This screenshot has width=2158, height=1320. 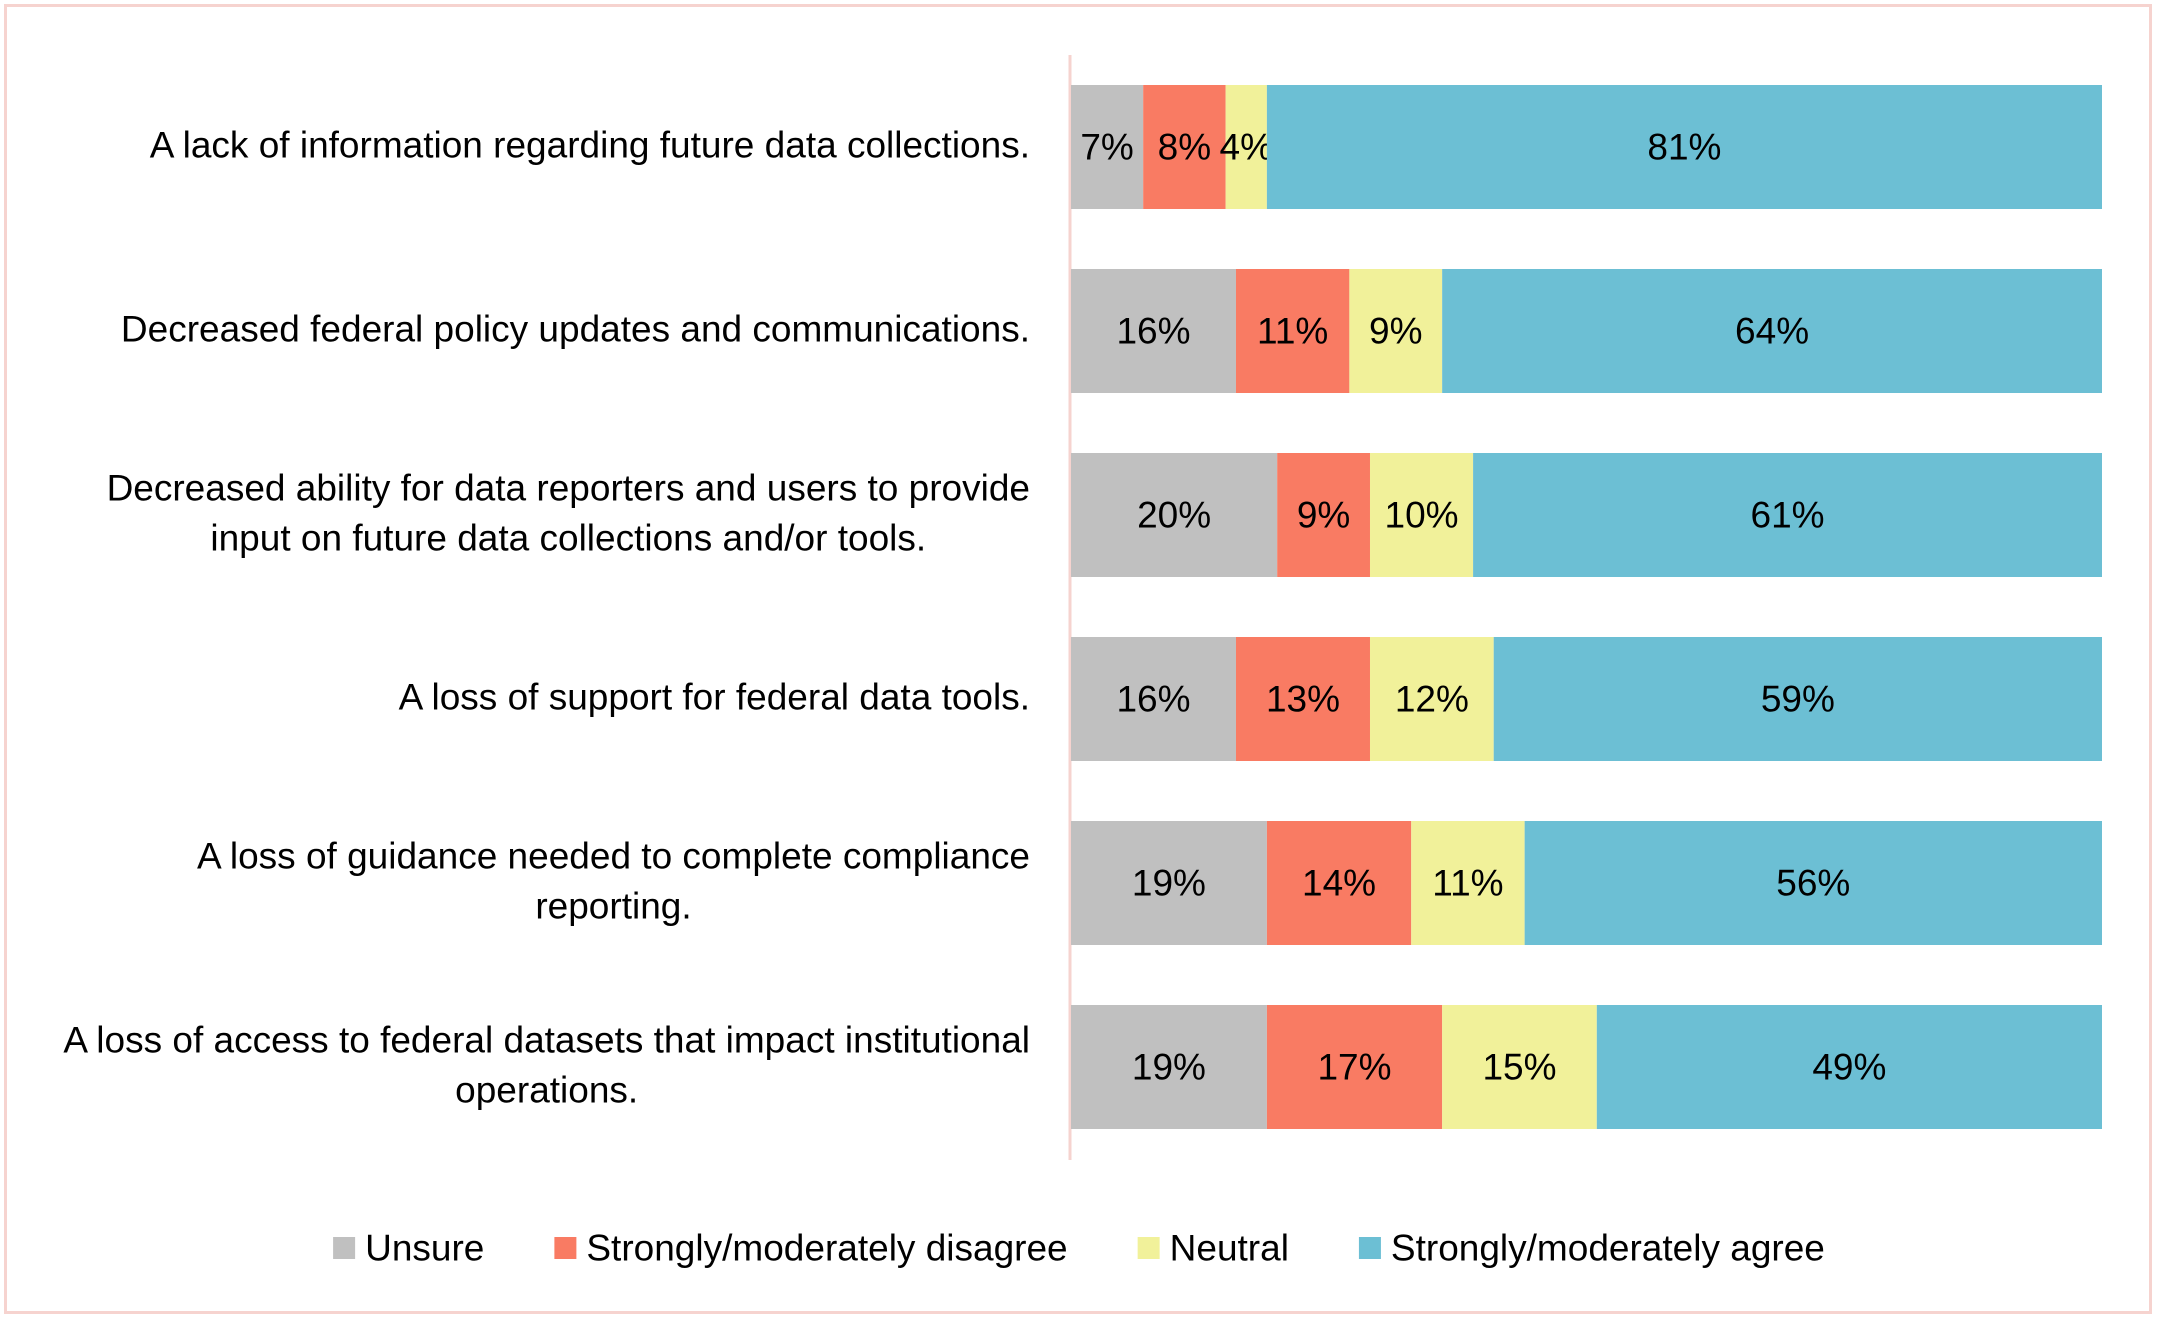 I want to click on data-label: 14%, so click(x=1339, y=883).